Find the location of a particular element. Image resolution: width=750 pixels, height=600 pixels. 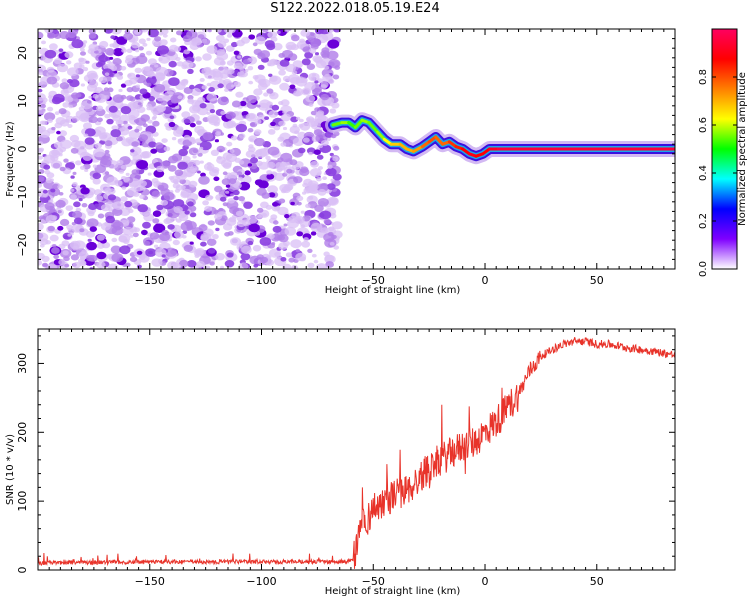

y-tick-label: −10 is located at coordinates (22, 196).